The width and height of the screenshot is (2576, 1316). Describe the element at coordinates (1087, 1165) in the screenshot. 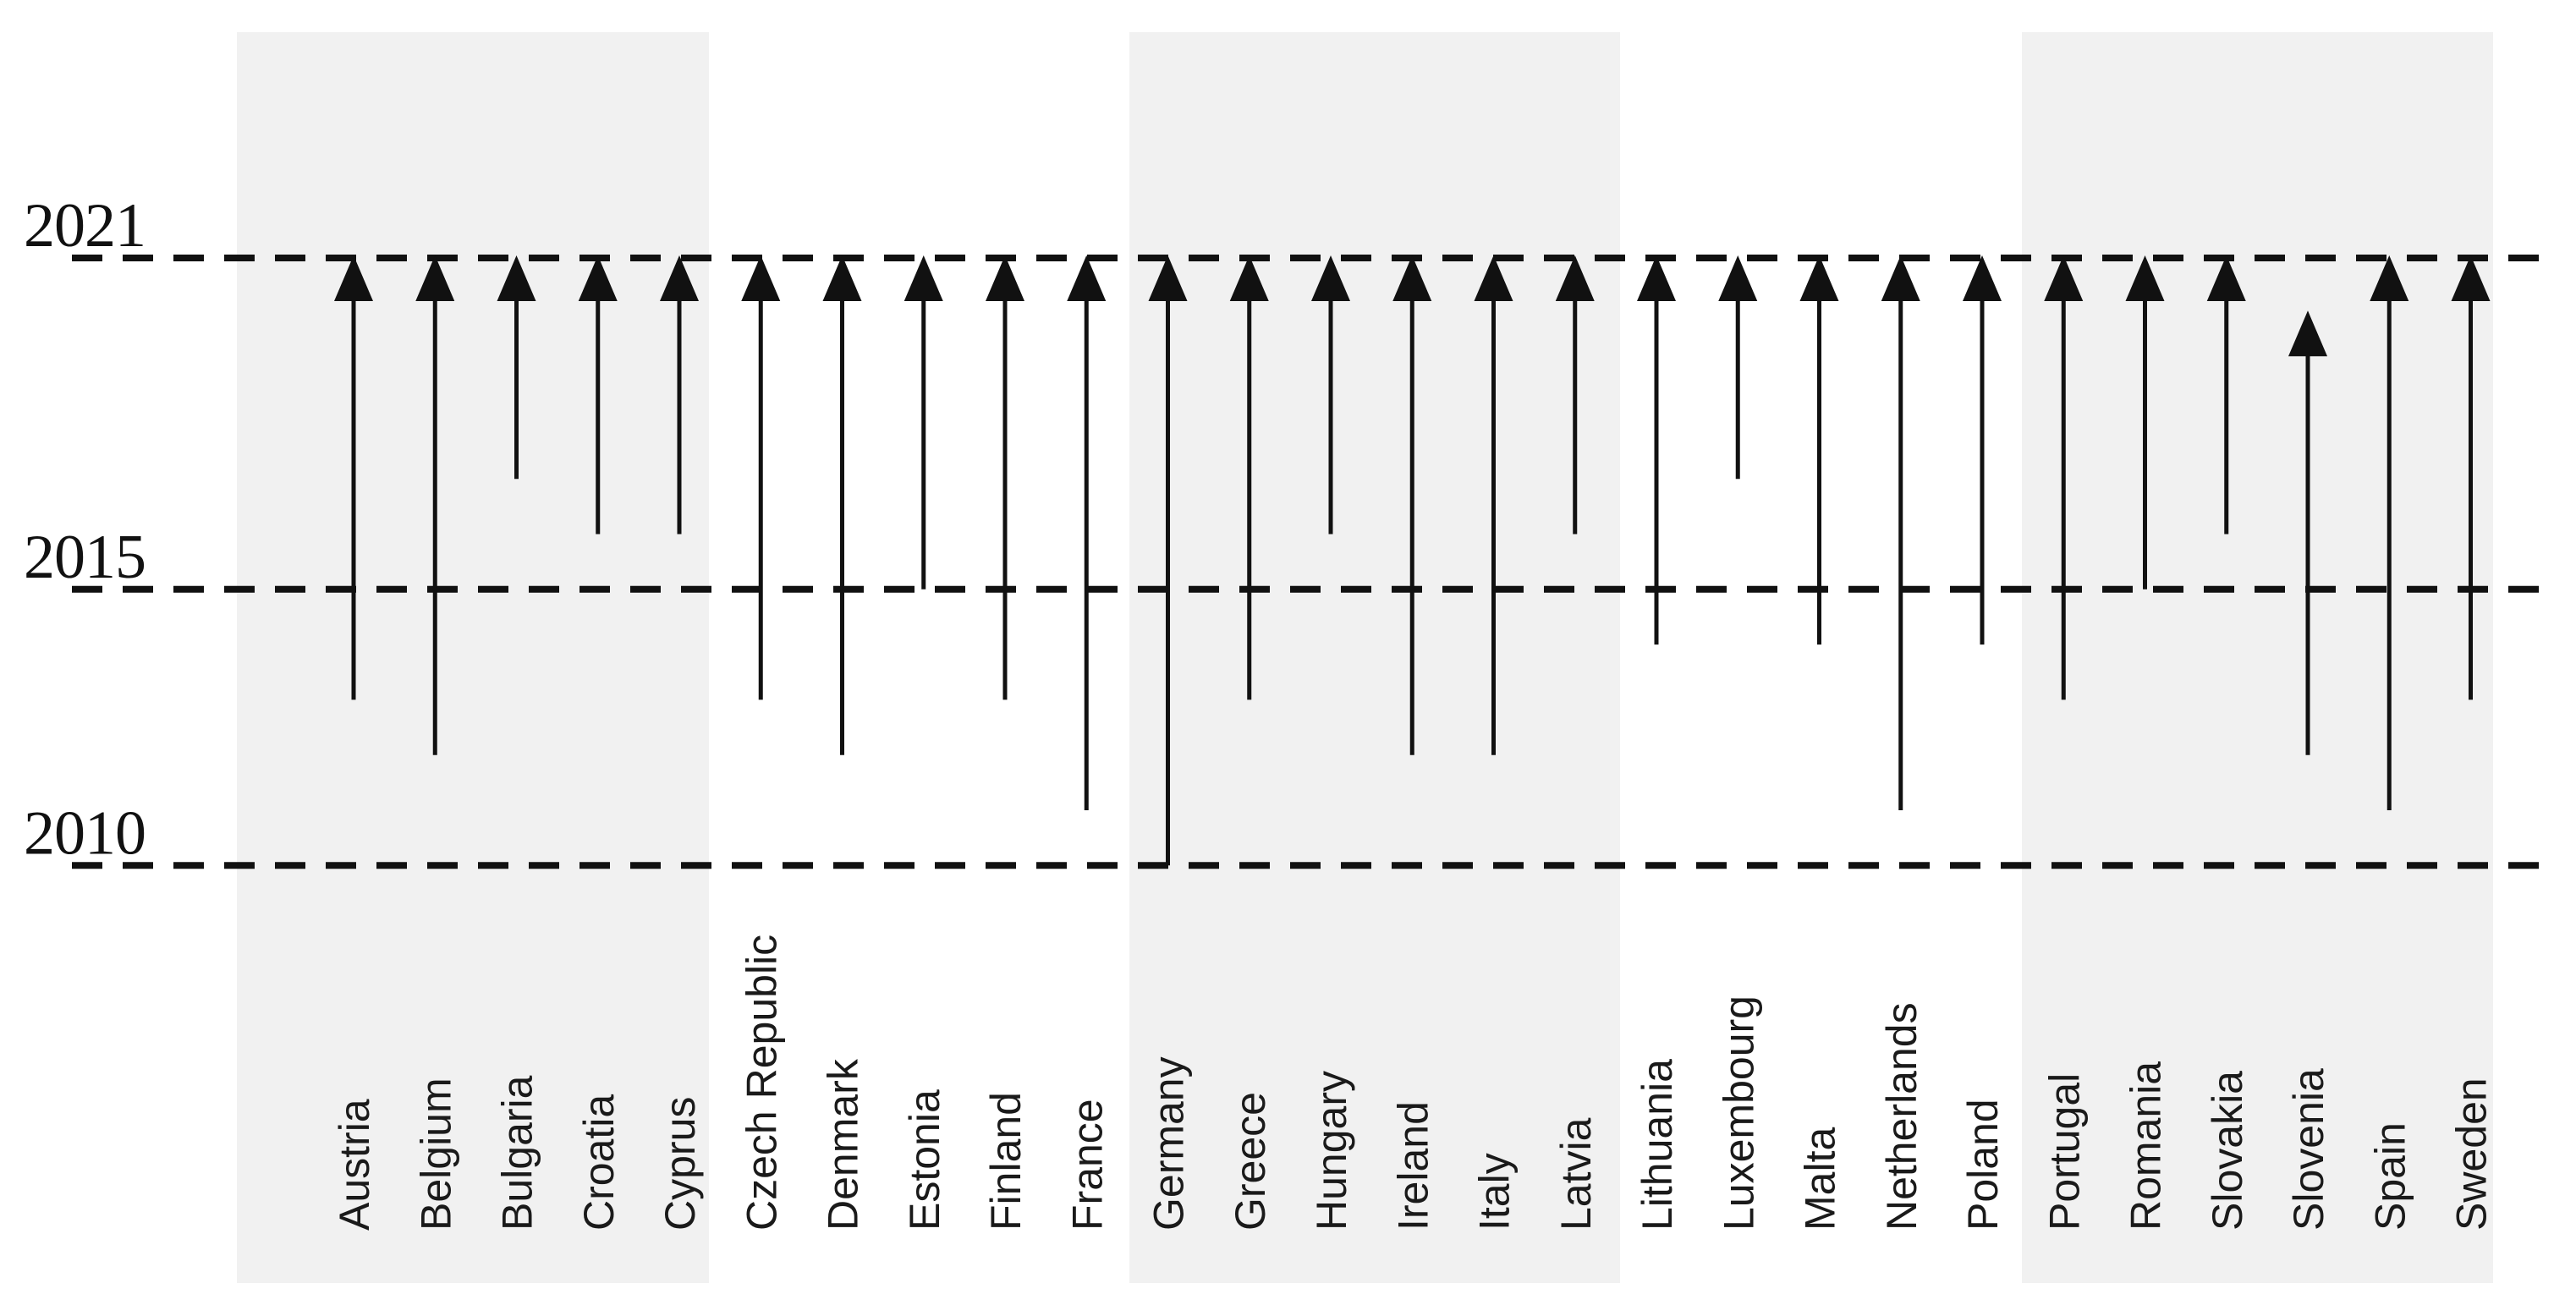

I see `country-label-france: France` at that location.